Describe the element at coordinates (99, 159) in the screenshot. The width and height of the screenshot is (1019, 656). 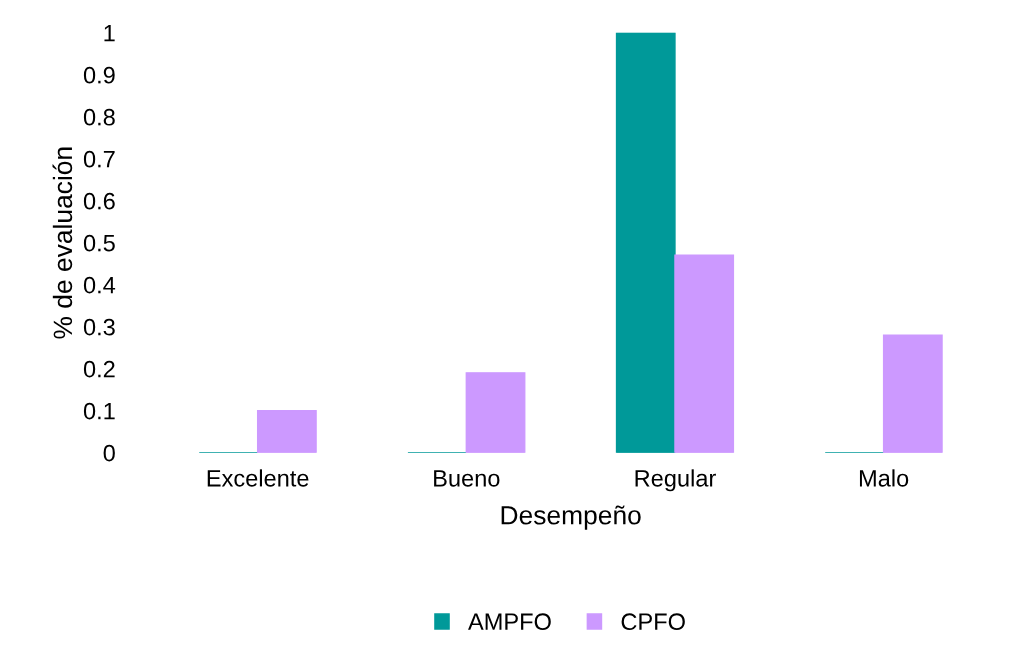
I see `y-tick-label: 0.7` at that location.